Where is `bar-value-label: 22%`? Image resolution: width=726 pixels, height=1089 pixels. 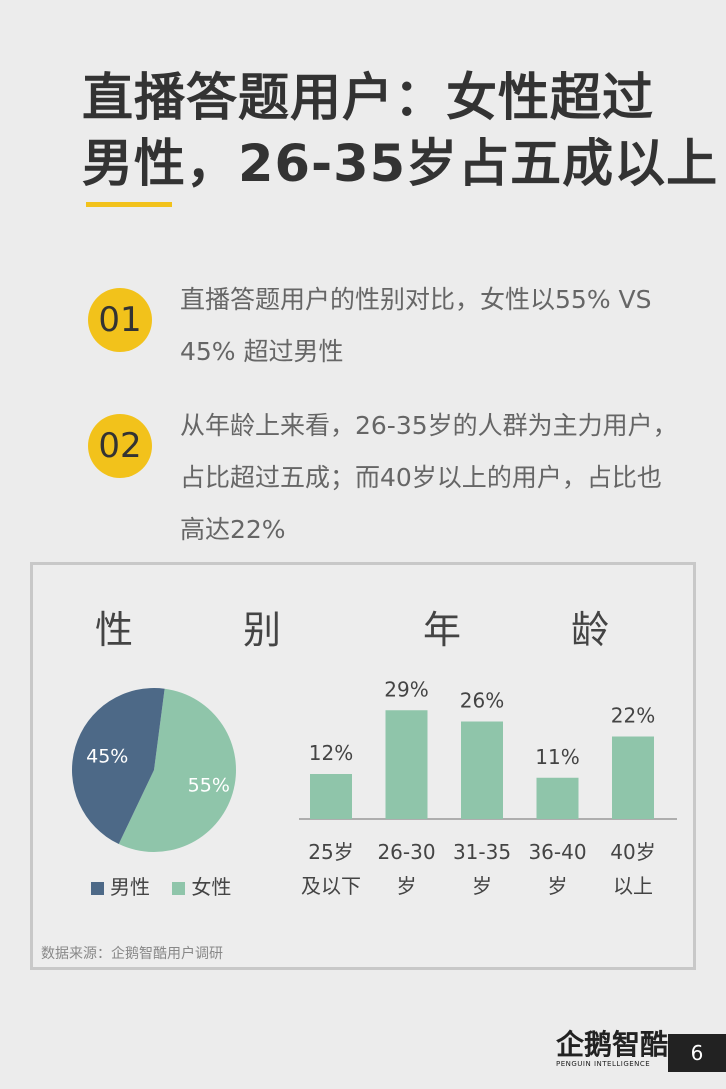
bar-value-label: 22% is located at coordinates (633, 716).